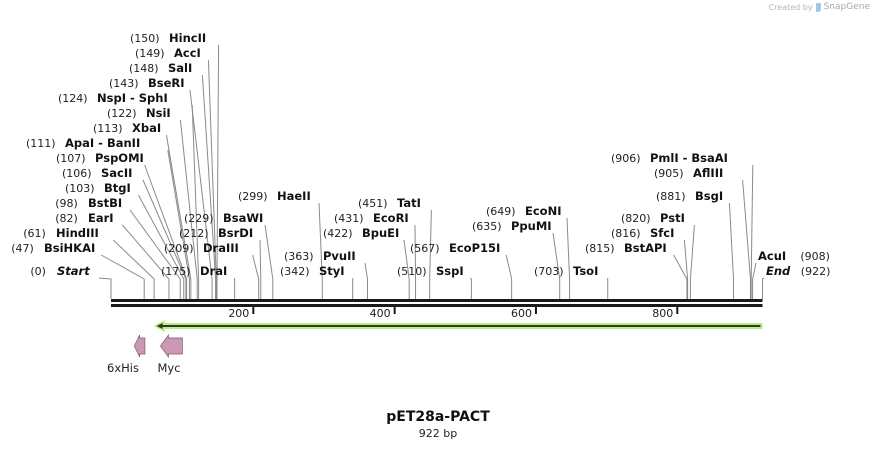 The height and width of the screenshot is (449, 876). What do you see at coordinates (412, 271) in the screenshot?
I see `site-position: (510)` at bounding box center [412, 271].